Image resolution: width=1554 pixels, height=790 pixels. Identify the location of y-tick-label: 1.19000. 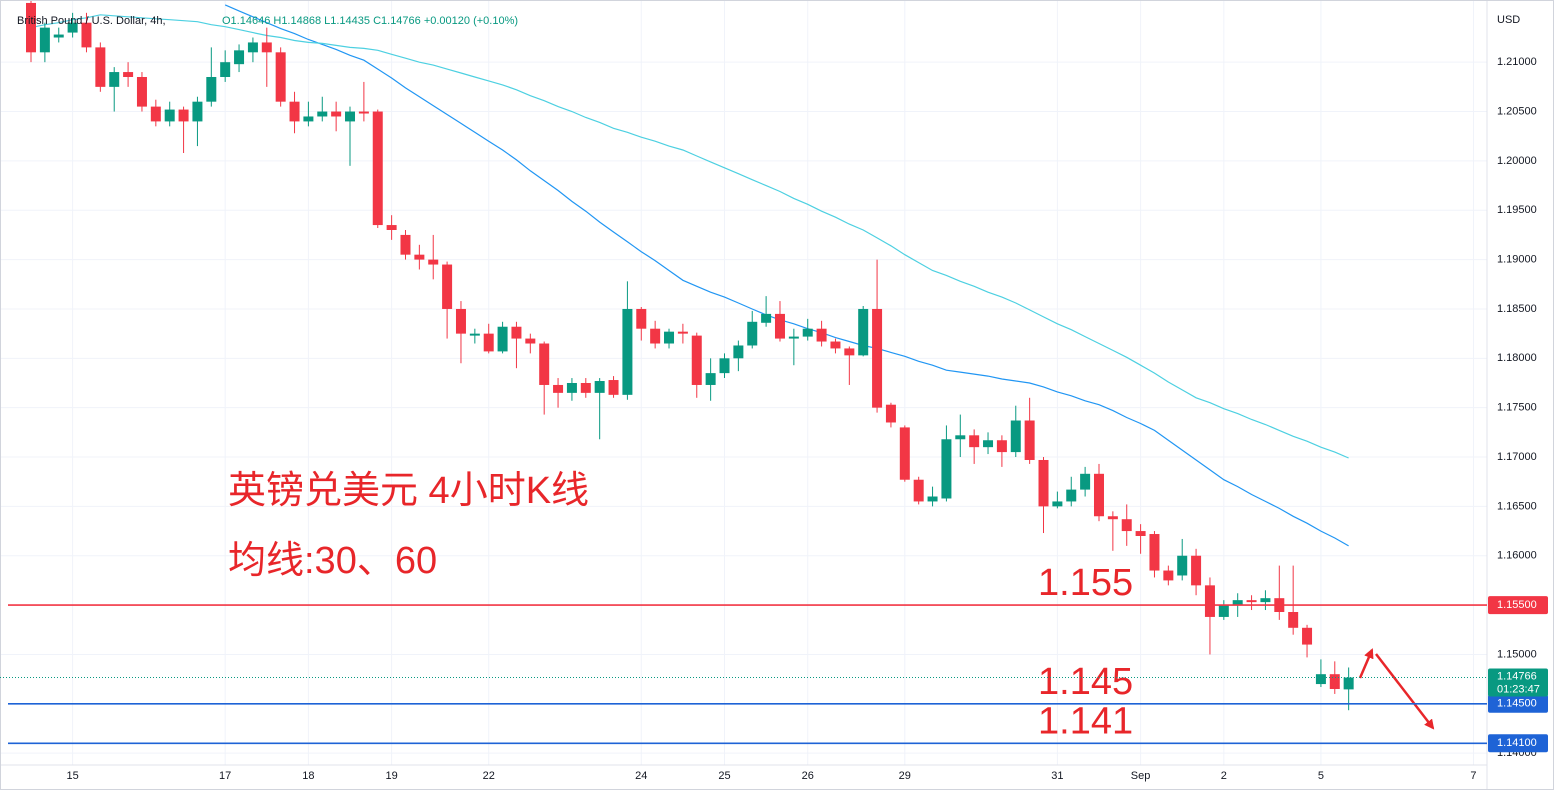
(1517, 260).